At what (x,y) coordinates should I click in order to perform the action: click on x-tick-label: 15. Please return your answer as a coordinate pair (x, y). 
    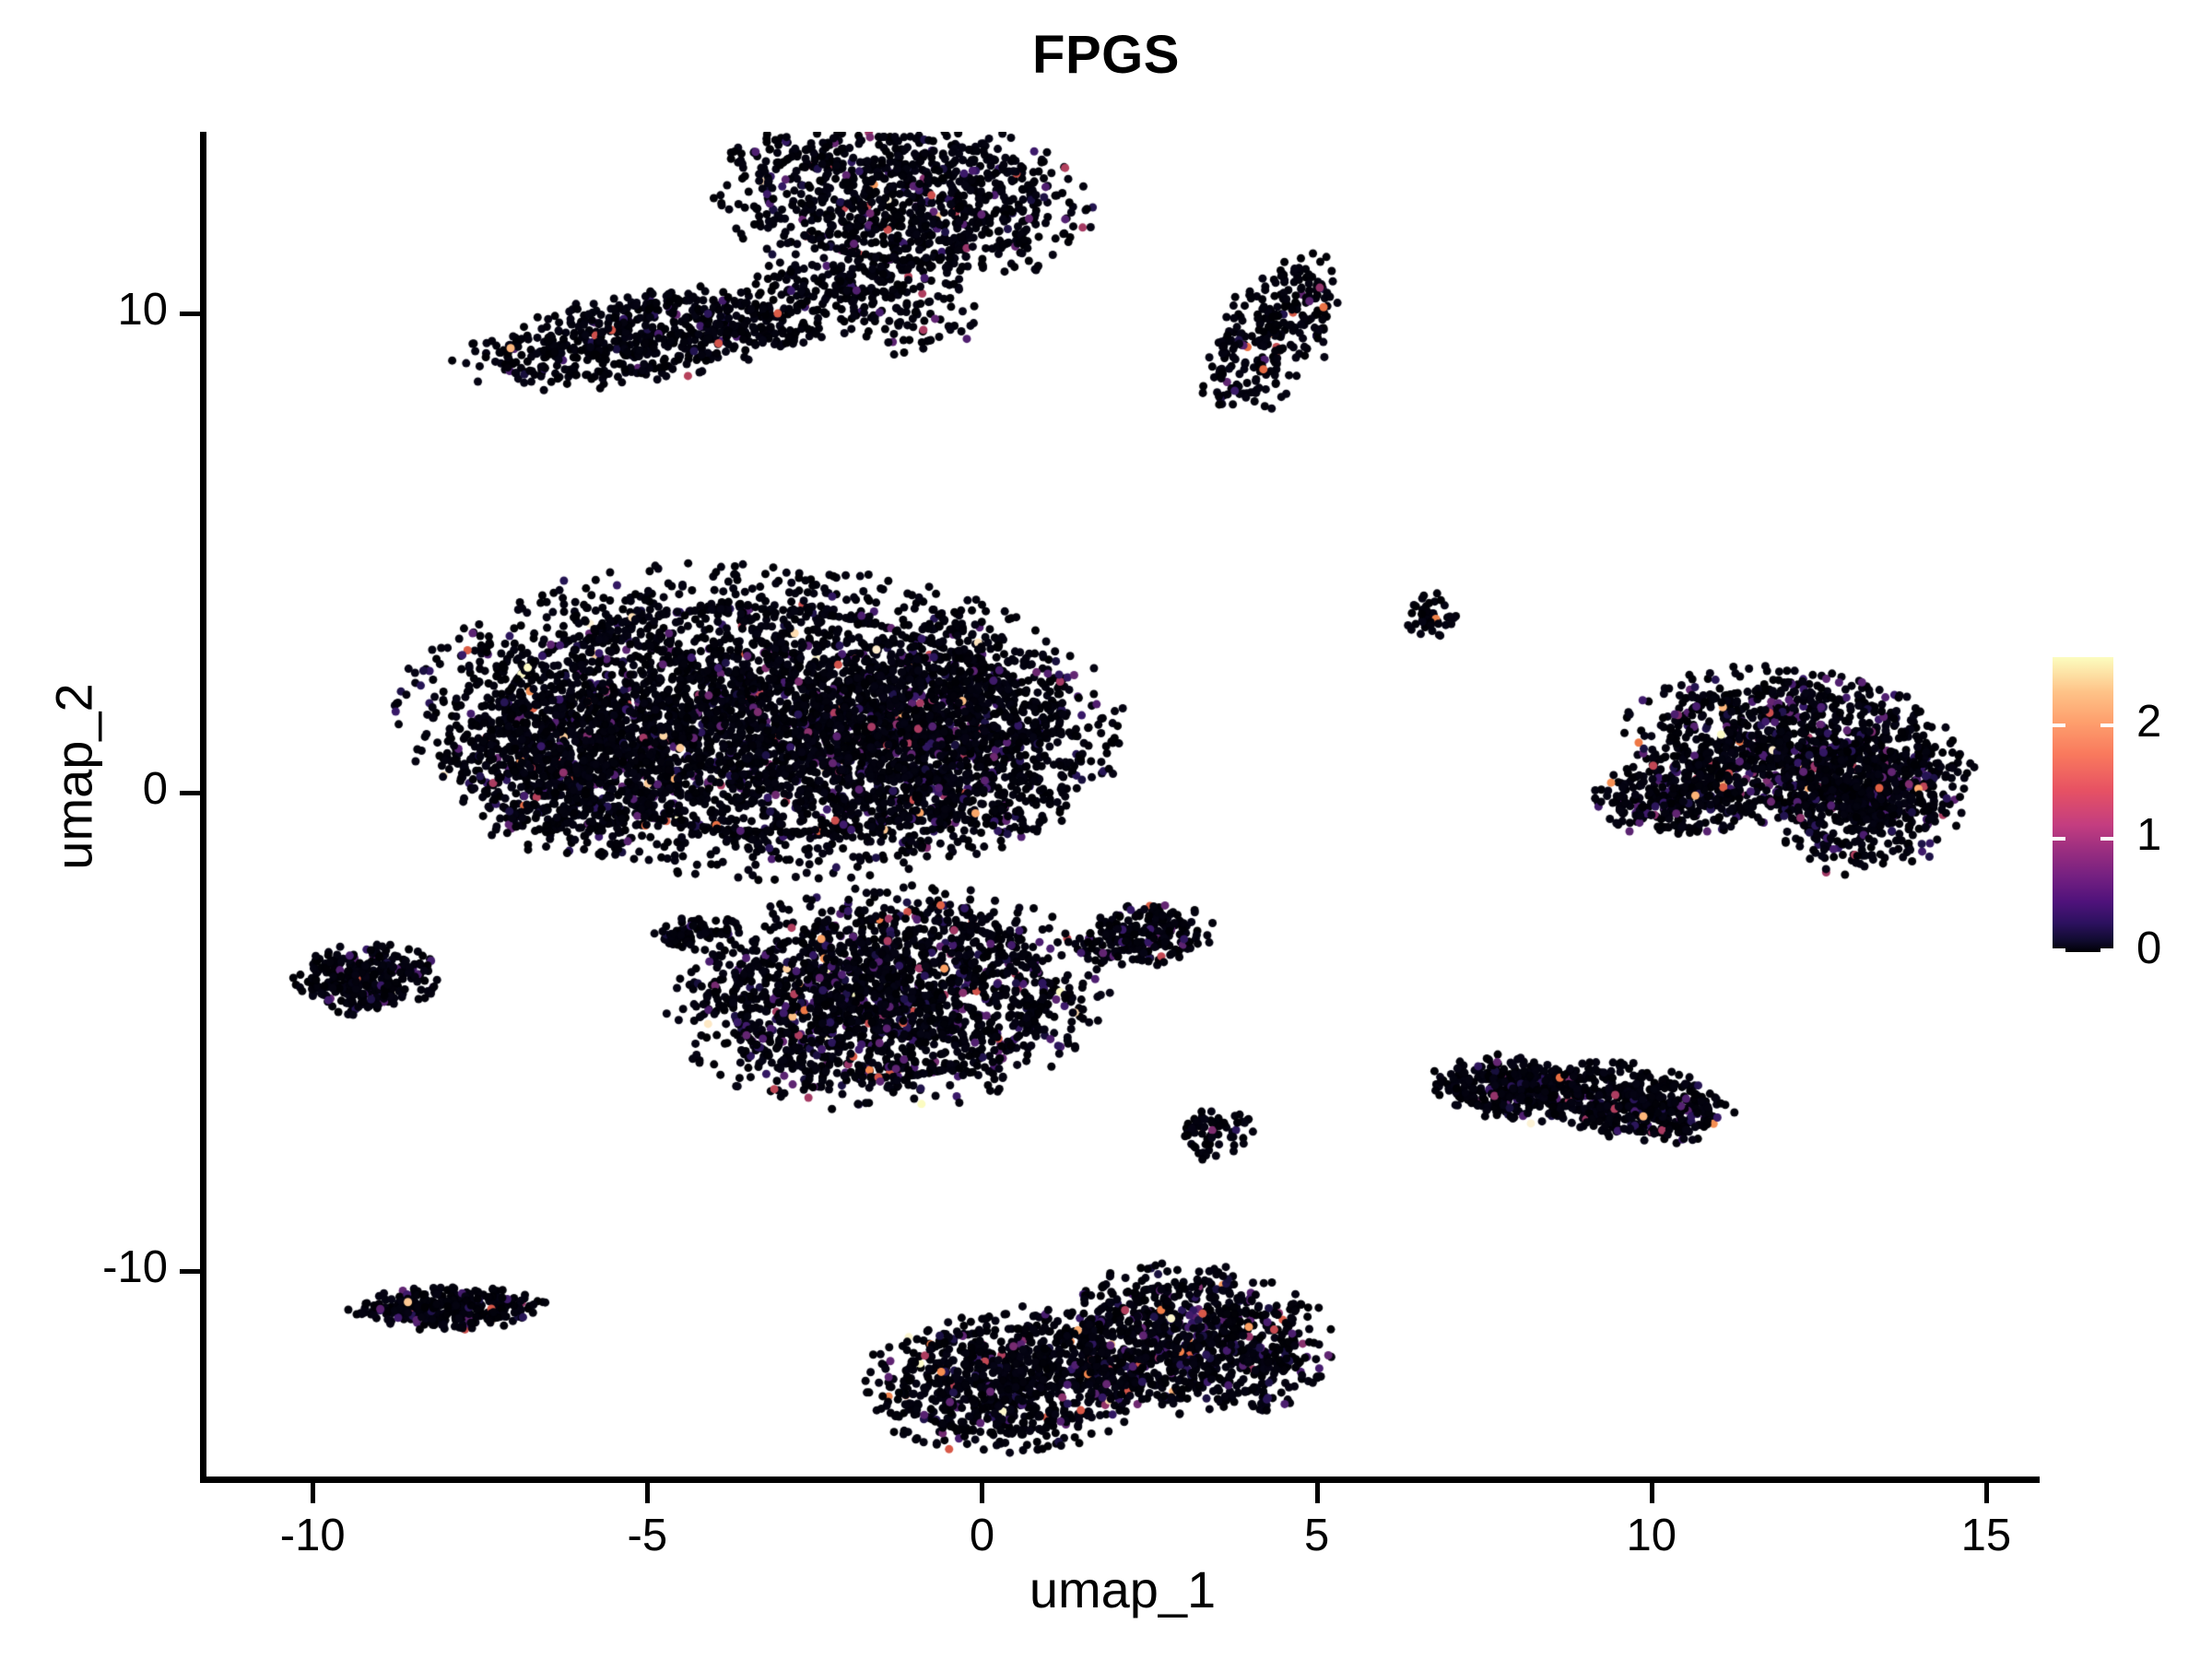
    Looking at the image, I should click on (1986, 1535).